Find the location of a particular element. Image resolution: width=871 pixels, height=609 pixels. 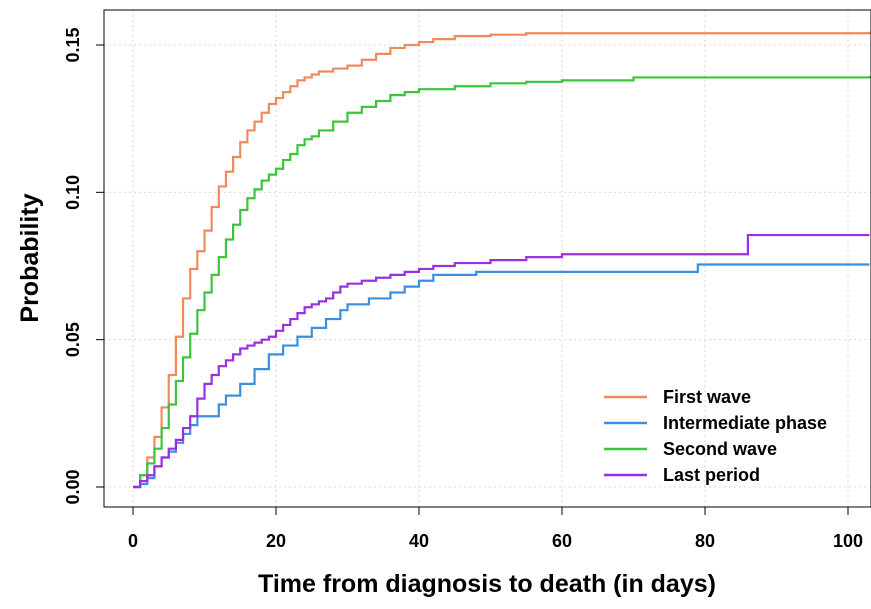

x-tick-label: 40 is located at coordinates (419, 541).